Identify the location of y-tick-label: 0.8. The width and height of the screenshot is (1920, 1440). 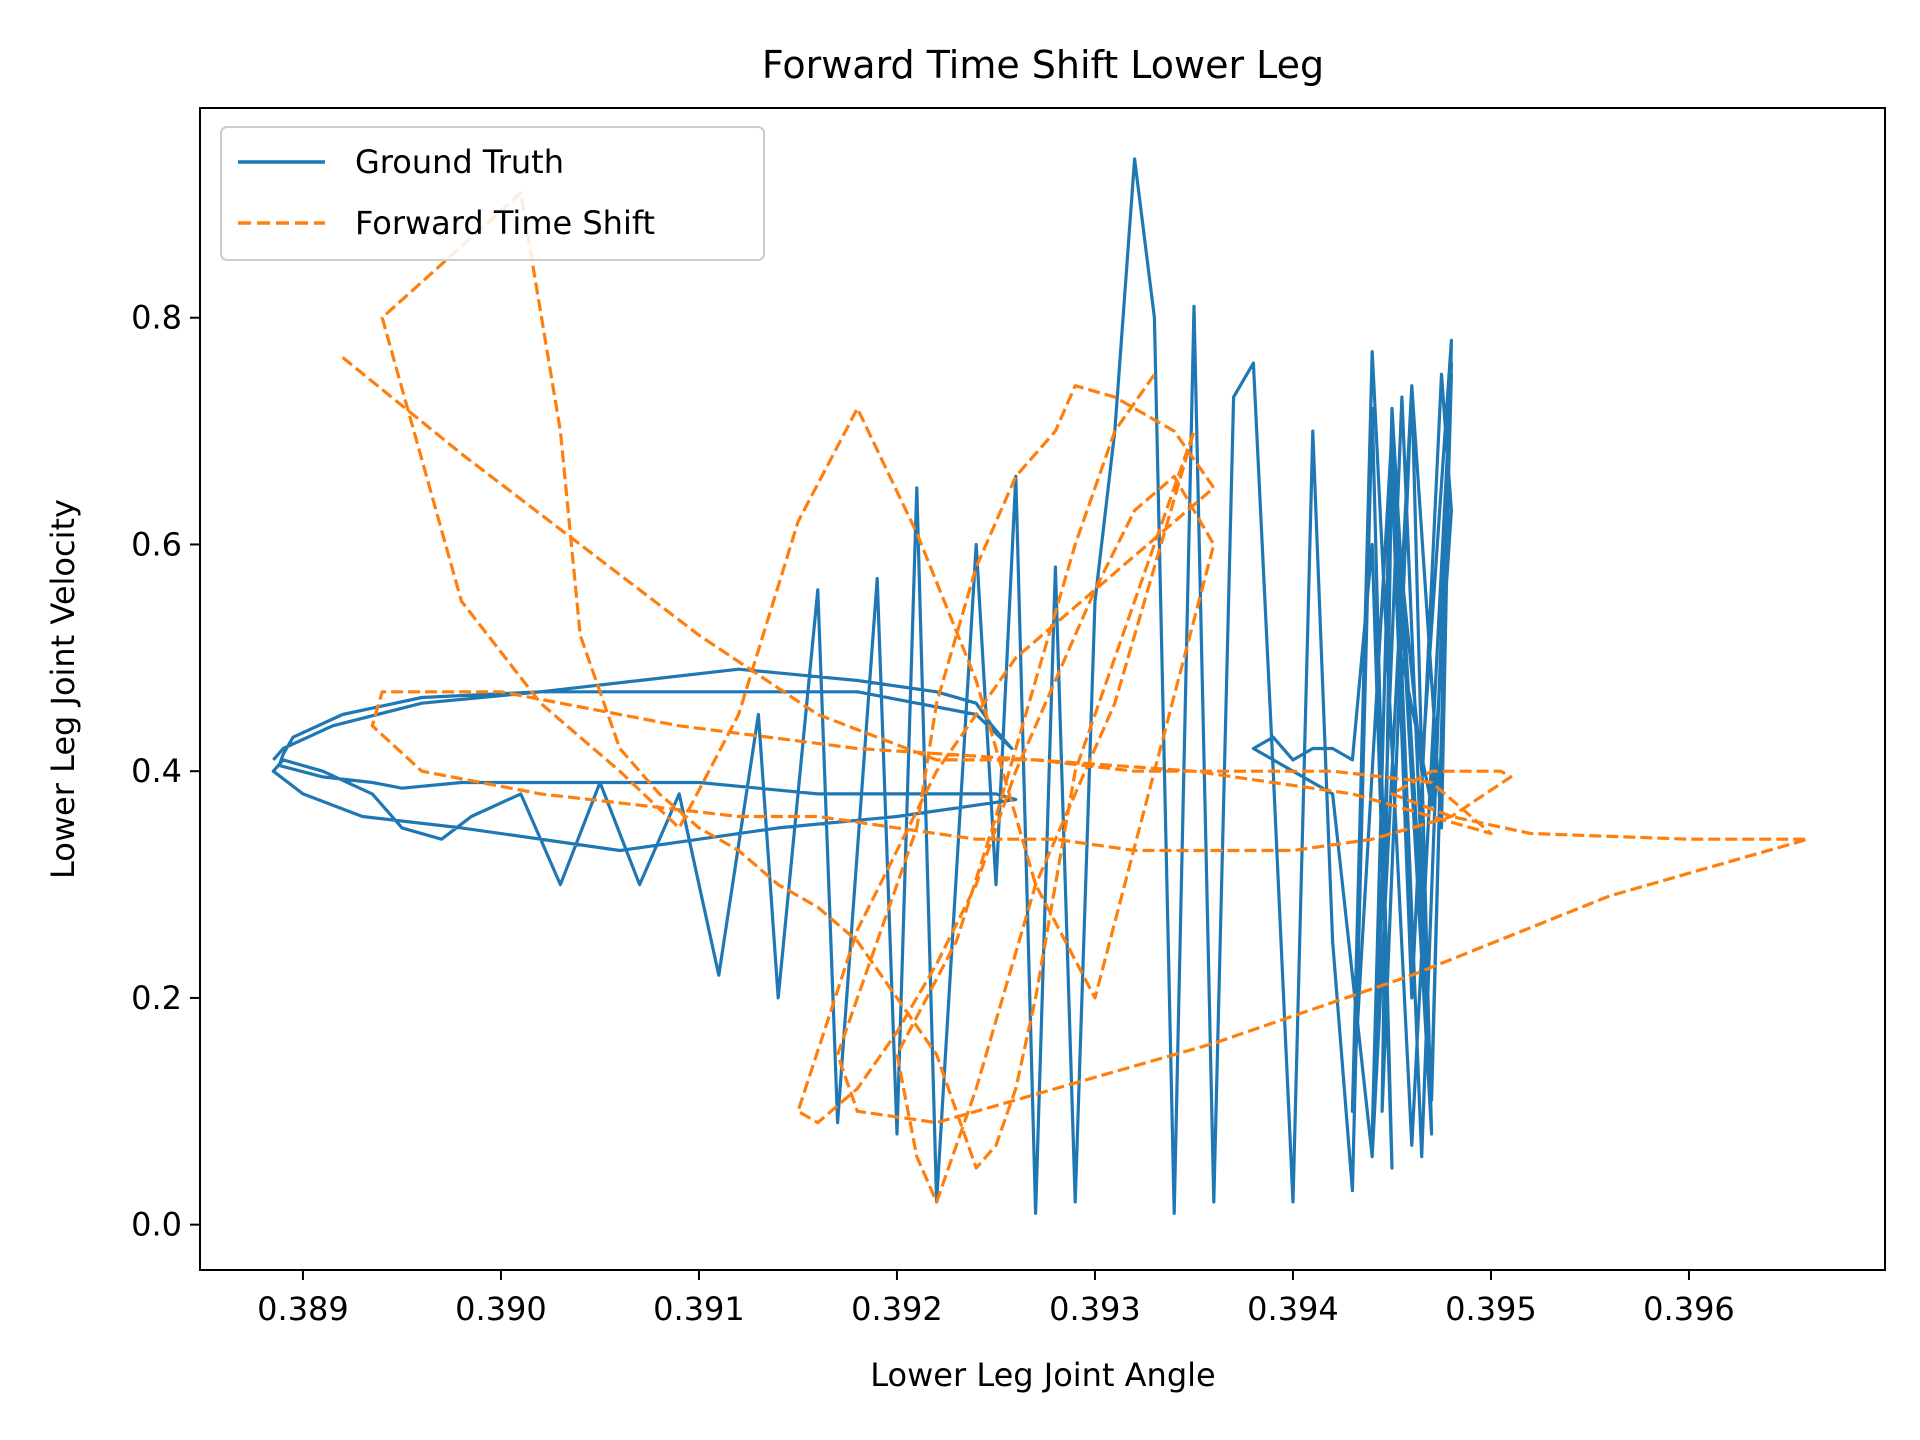
(156, 318).